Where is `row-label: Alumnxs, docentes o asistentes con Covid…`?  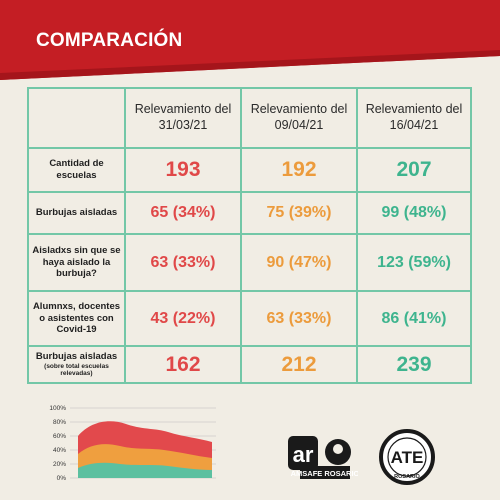 row-label: Alumnxs, docentes o asistentes con Covid… is located at coordinates (77, 319).